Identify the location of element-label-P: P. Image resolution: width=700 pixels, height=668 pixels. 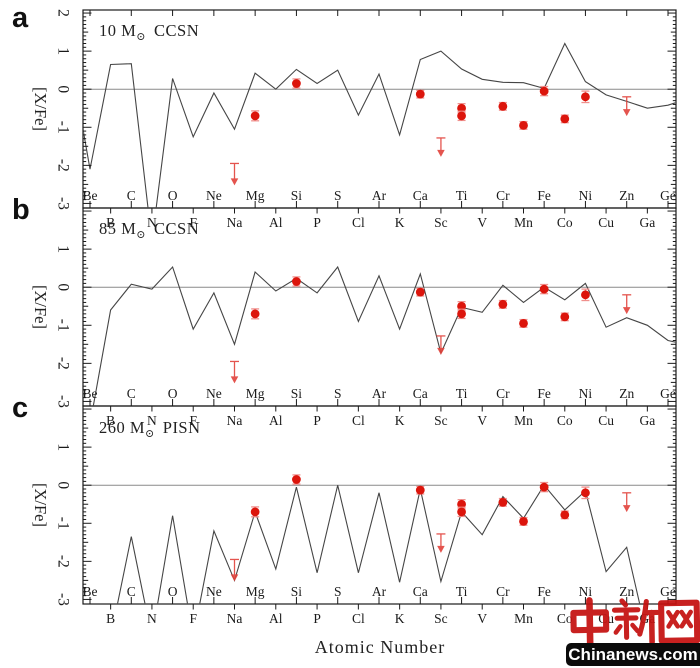
(317, 420).